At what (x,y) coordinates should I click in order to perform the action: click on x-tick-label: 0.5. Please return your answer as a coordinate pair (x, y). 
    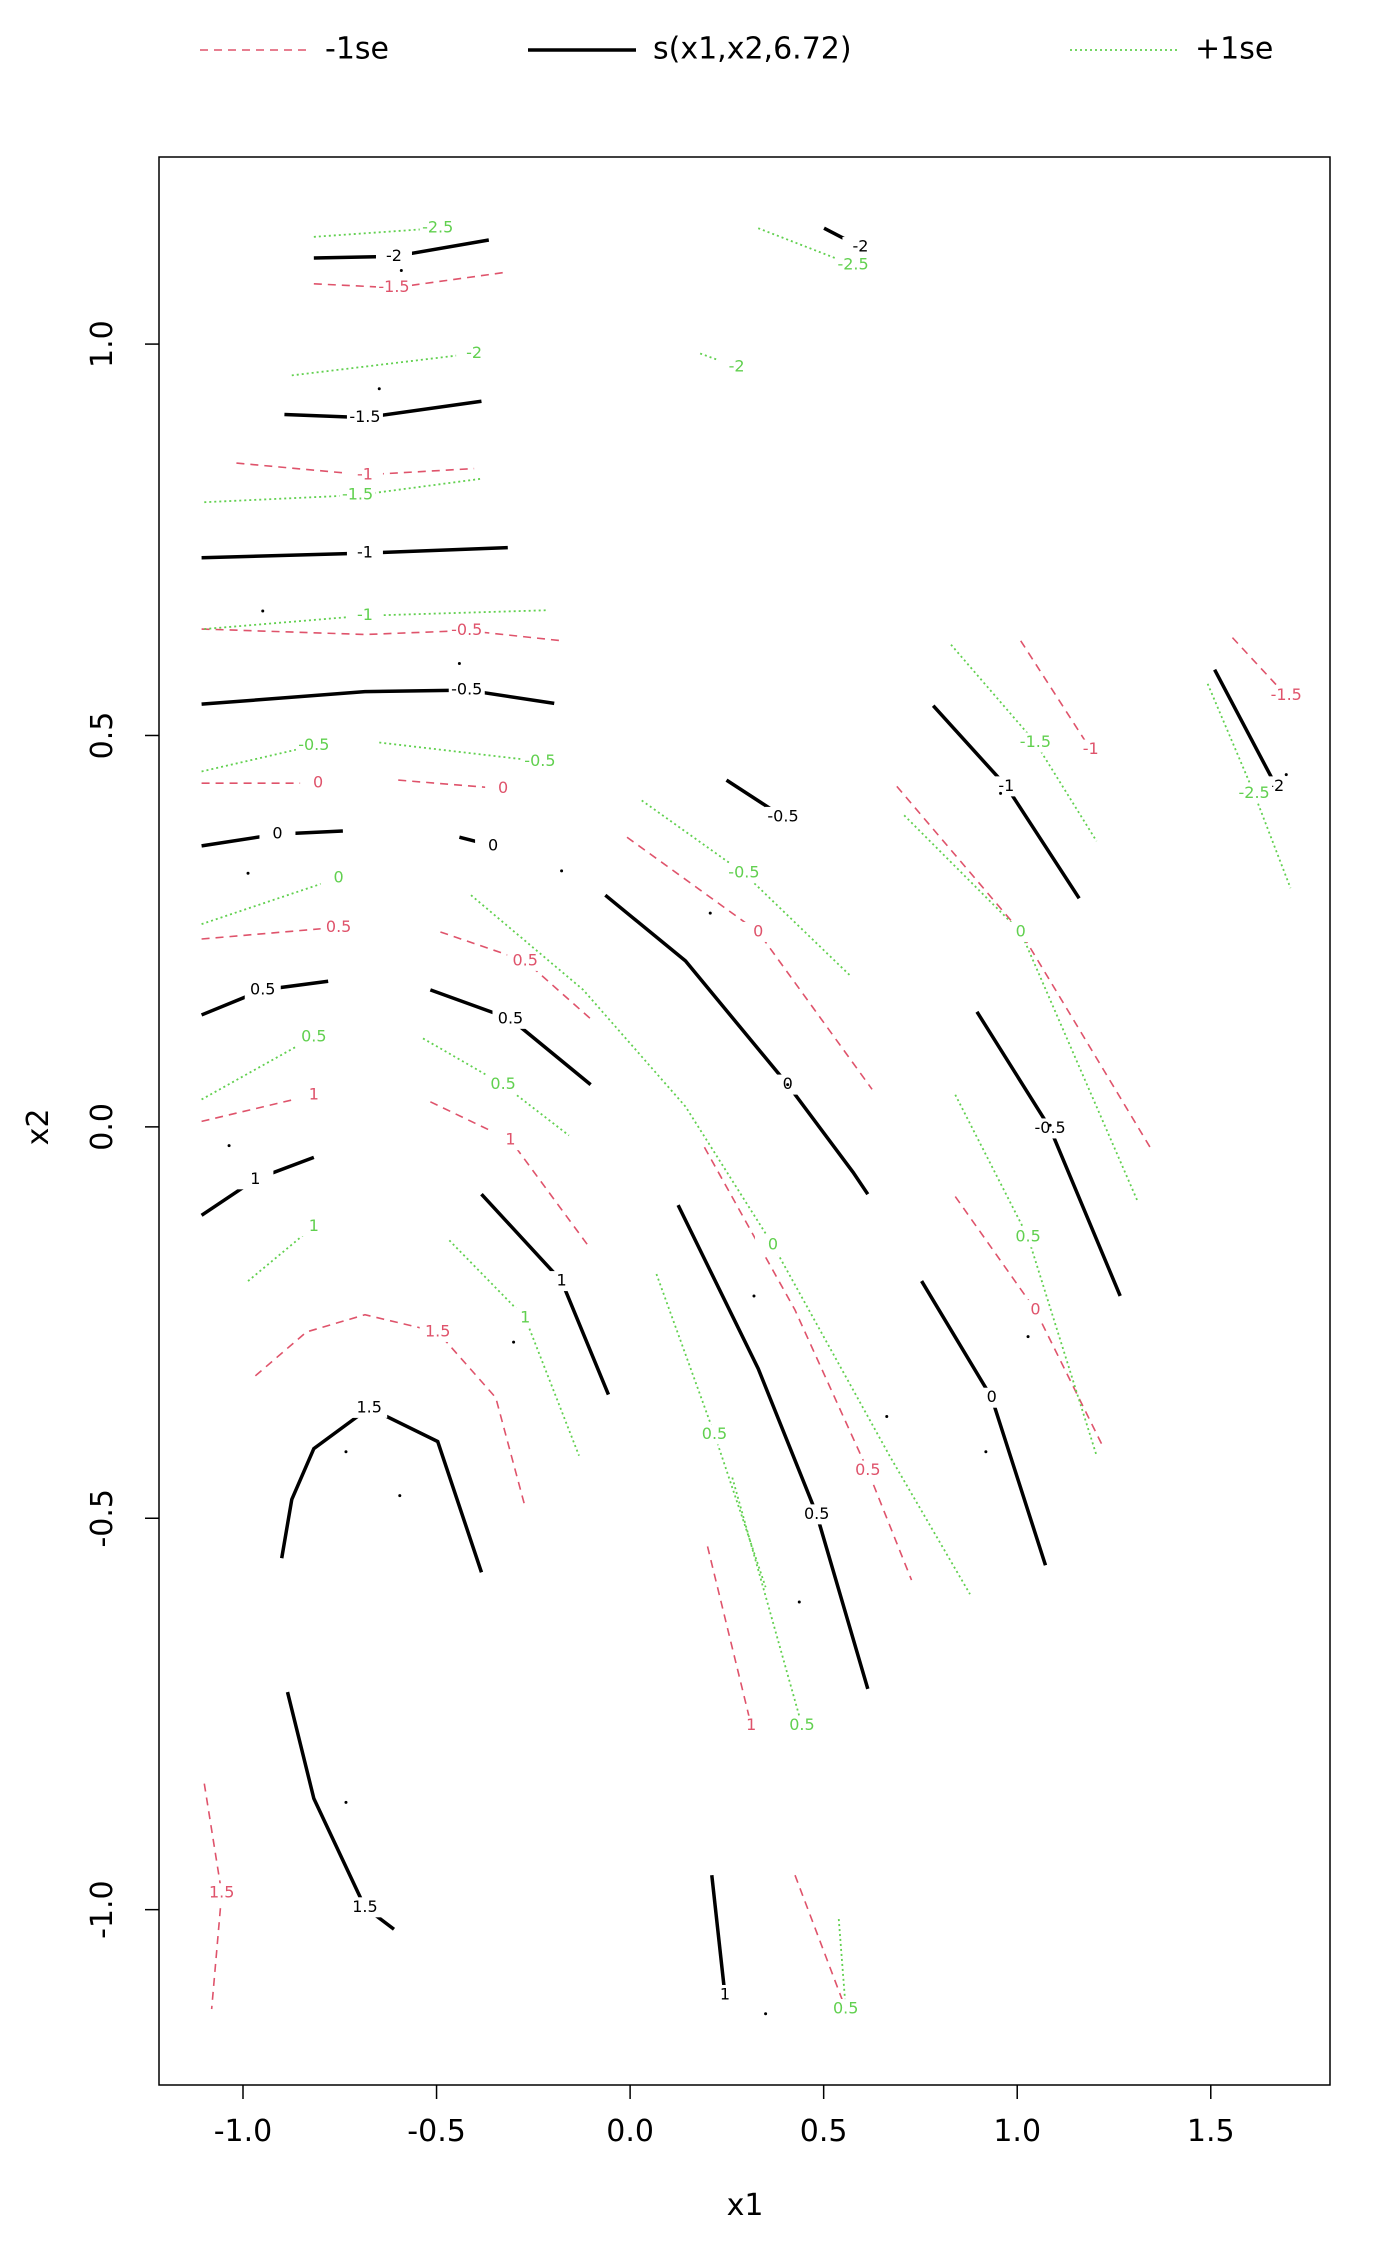
    Looking at the image, I should click on (824, 2131).